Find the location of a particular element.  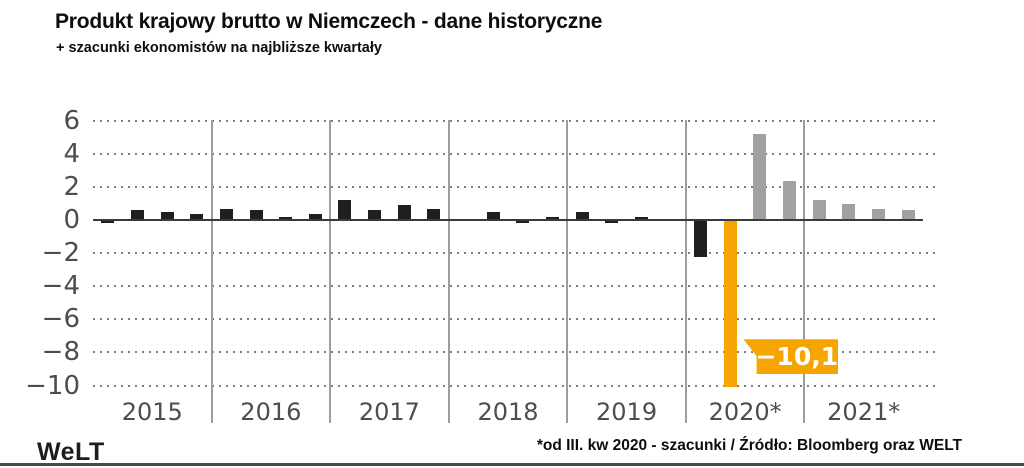

bottom-border is located at coordinates (512, 464).